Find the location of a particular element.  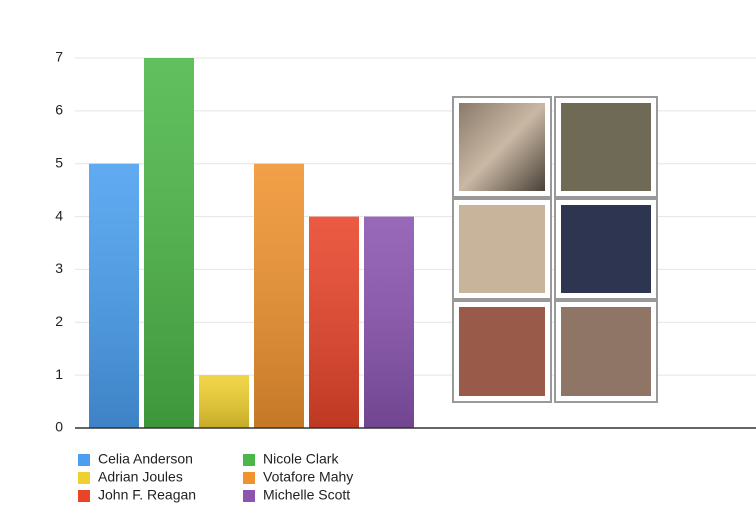

y-tick-label: 2 is located at coordinates (59, 321).